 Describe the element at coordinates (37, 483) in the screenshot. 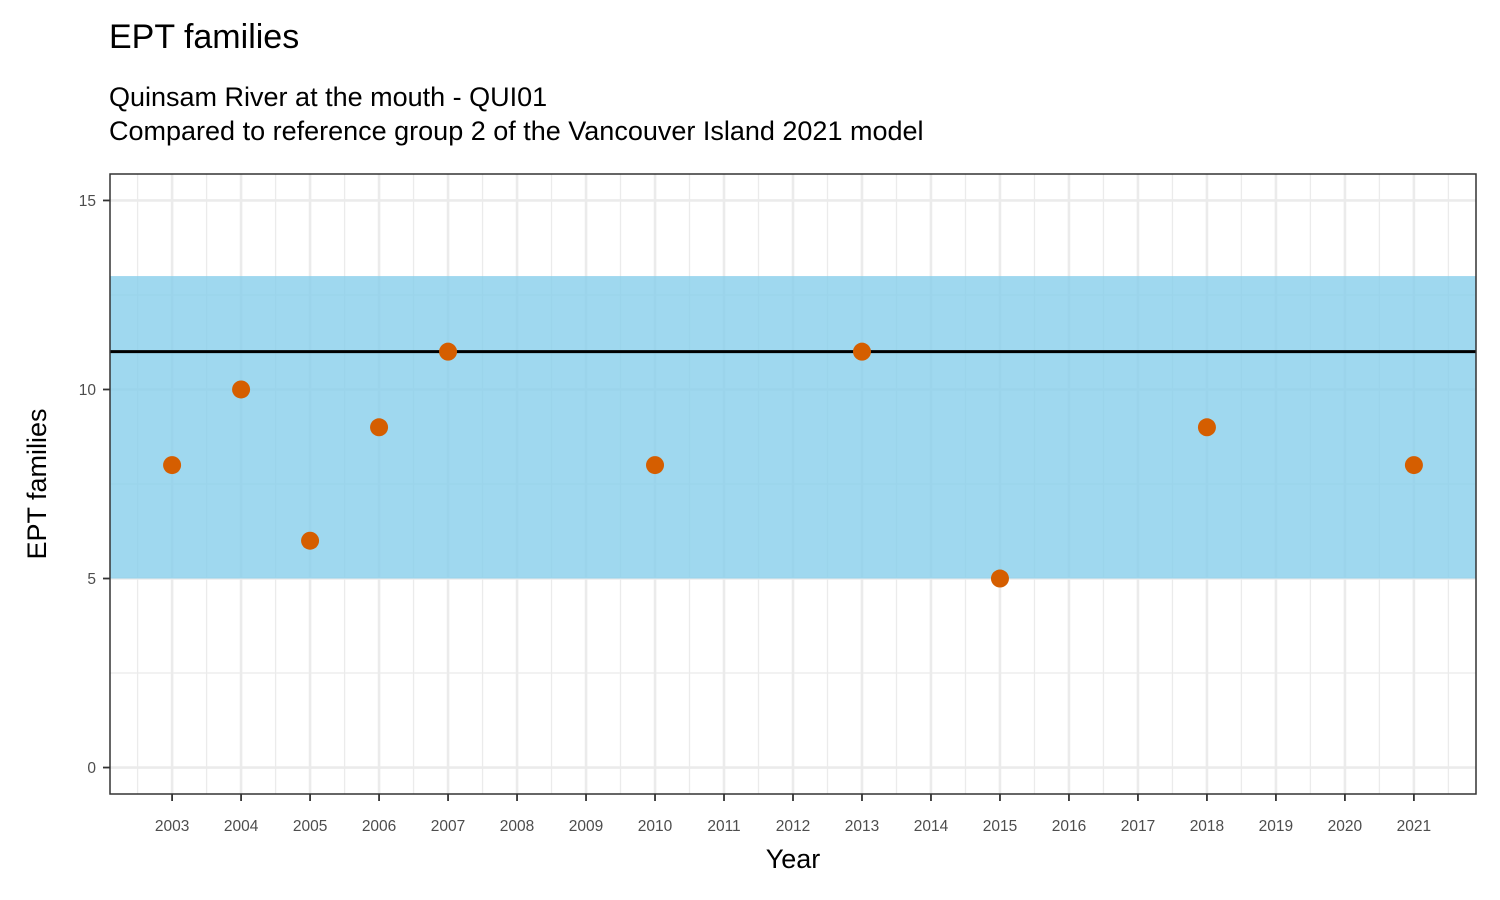

I see `y-axis-title: EPT families` at that location.